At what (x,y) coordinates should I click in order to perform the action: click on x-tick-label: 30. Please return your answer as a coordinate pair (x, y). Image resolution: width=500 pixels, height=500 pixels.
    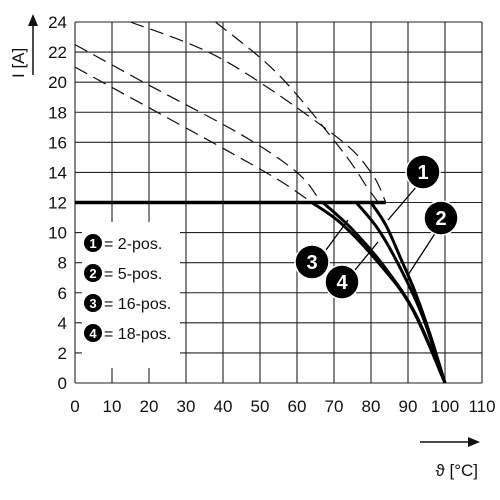
    Looking at the image, I should click on (186, 406).